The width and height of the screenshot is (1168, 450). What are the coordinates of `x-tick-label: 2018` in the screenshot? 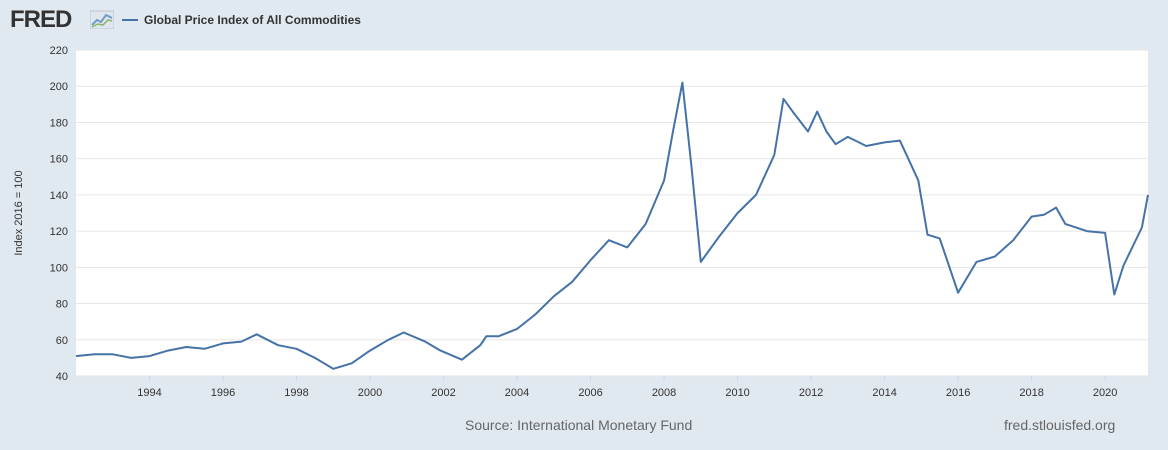 It's located at (1031, 393).